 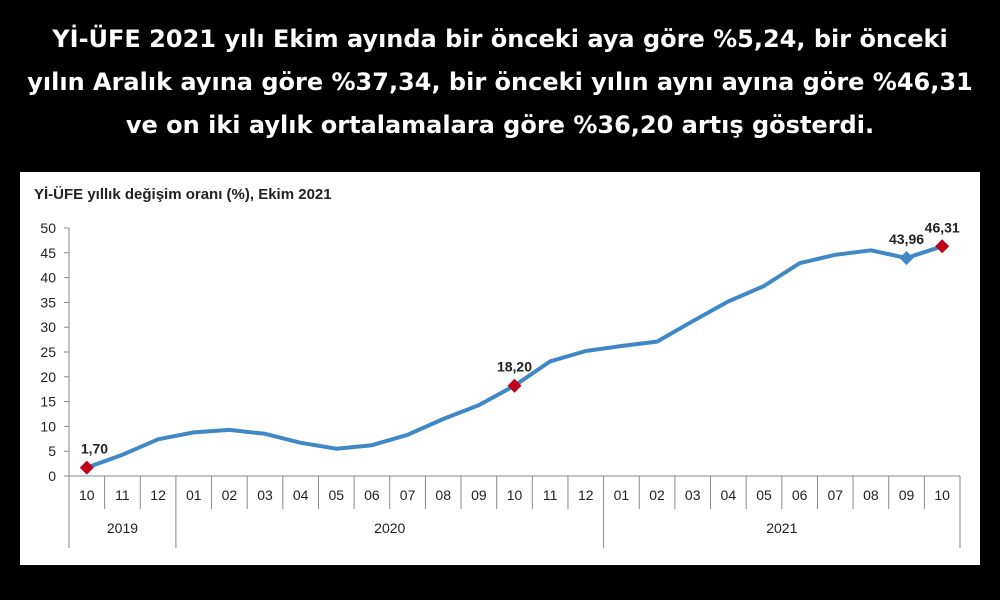 What do you see at coordinates (48, 377) in the screenshot?
I see `y-tick-label: 20` at bounding box center [48, 377].